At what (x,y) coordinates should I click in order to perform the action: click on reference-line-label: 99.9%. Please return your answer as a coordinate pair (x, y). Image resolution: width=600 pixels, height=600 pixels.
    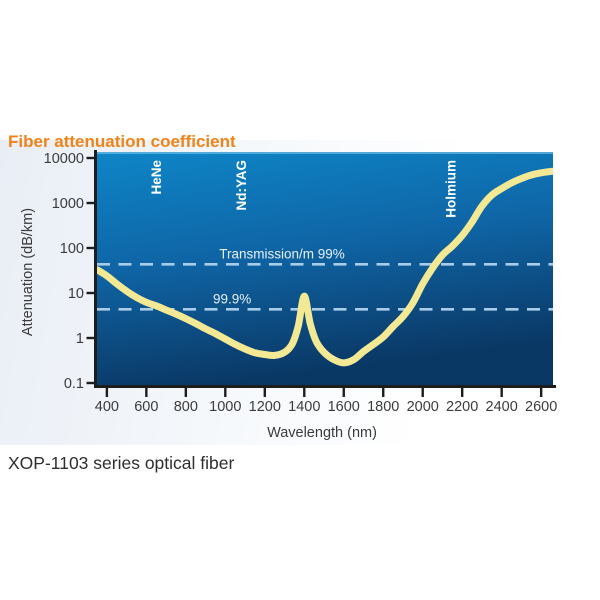
    Looking at the image, I should click on (232, 298).